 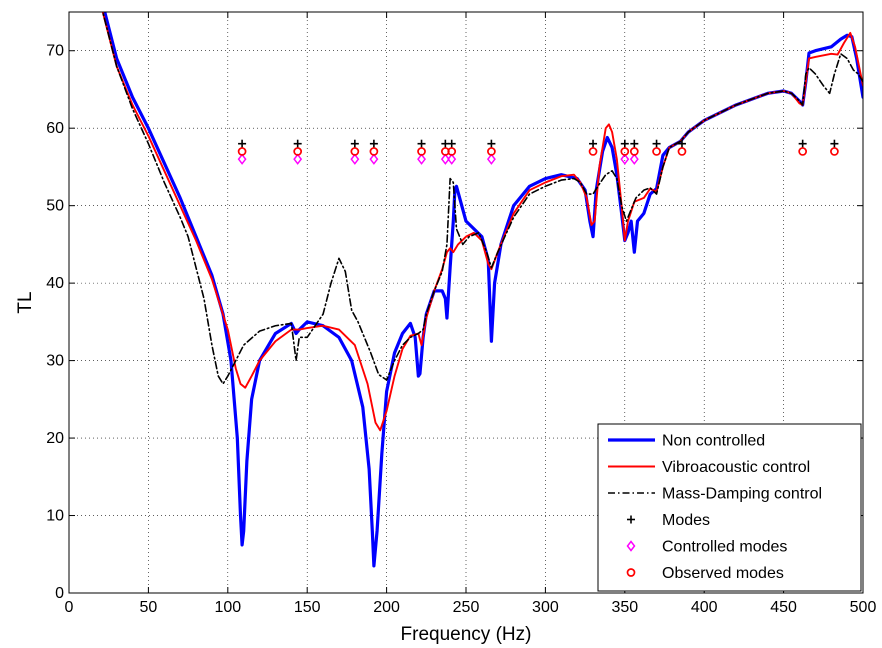 What do you see at coordinates (55, 283) in the screenshot?
I see `y-tick-label: 40` at bounding box center [55, 283].